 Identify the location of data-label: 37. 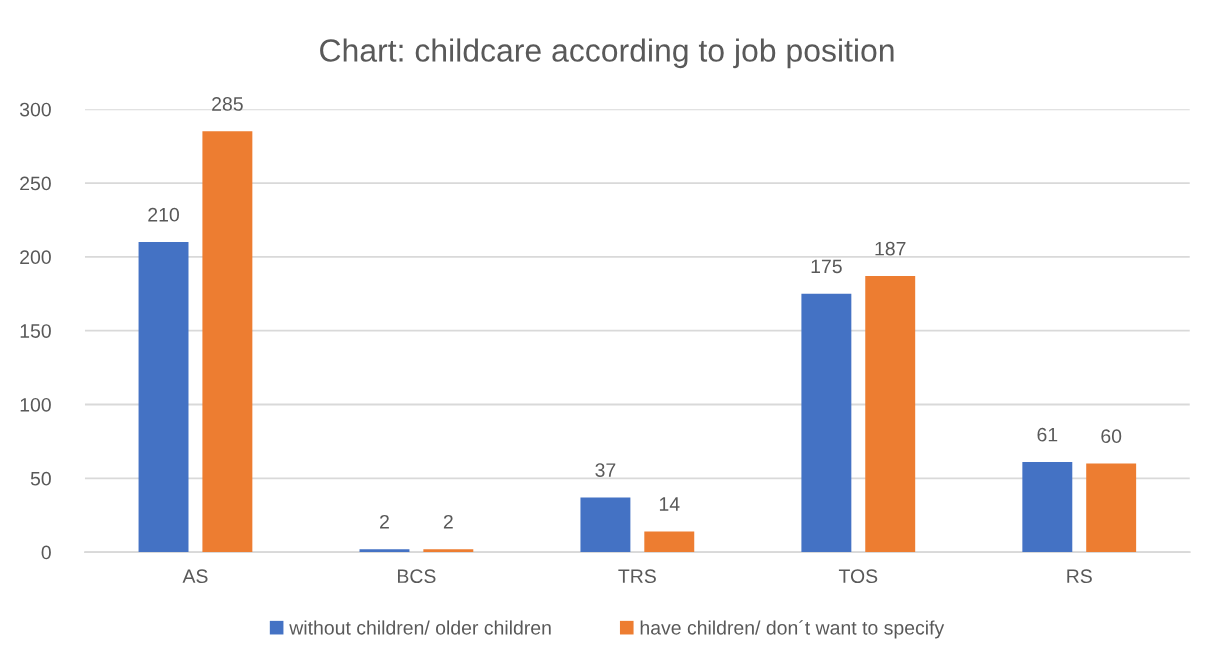
(605, 470).